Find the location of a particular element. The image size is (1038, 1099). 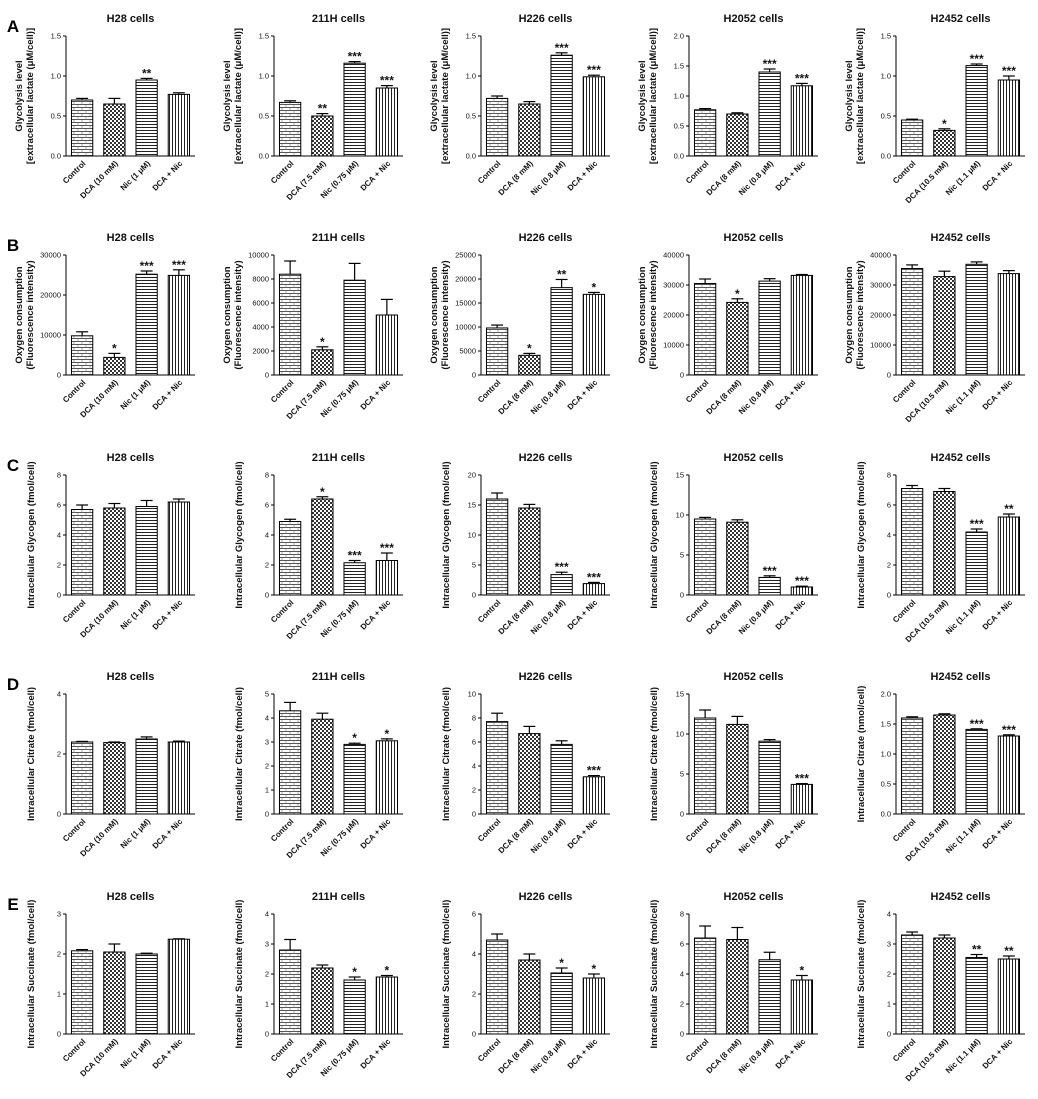

y-axis-label: [extracellular lactate (μM/cell)] is located at coordinates (445, 96).